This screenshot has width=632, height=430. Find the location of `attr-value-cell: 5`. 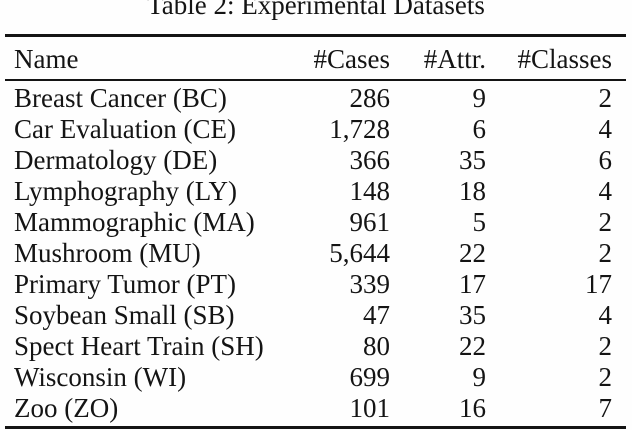

attr-value-cell: 5 is located at coordinates (479, 222).